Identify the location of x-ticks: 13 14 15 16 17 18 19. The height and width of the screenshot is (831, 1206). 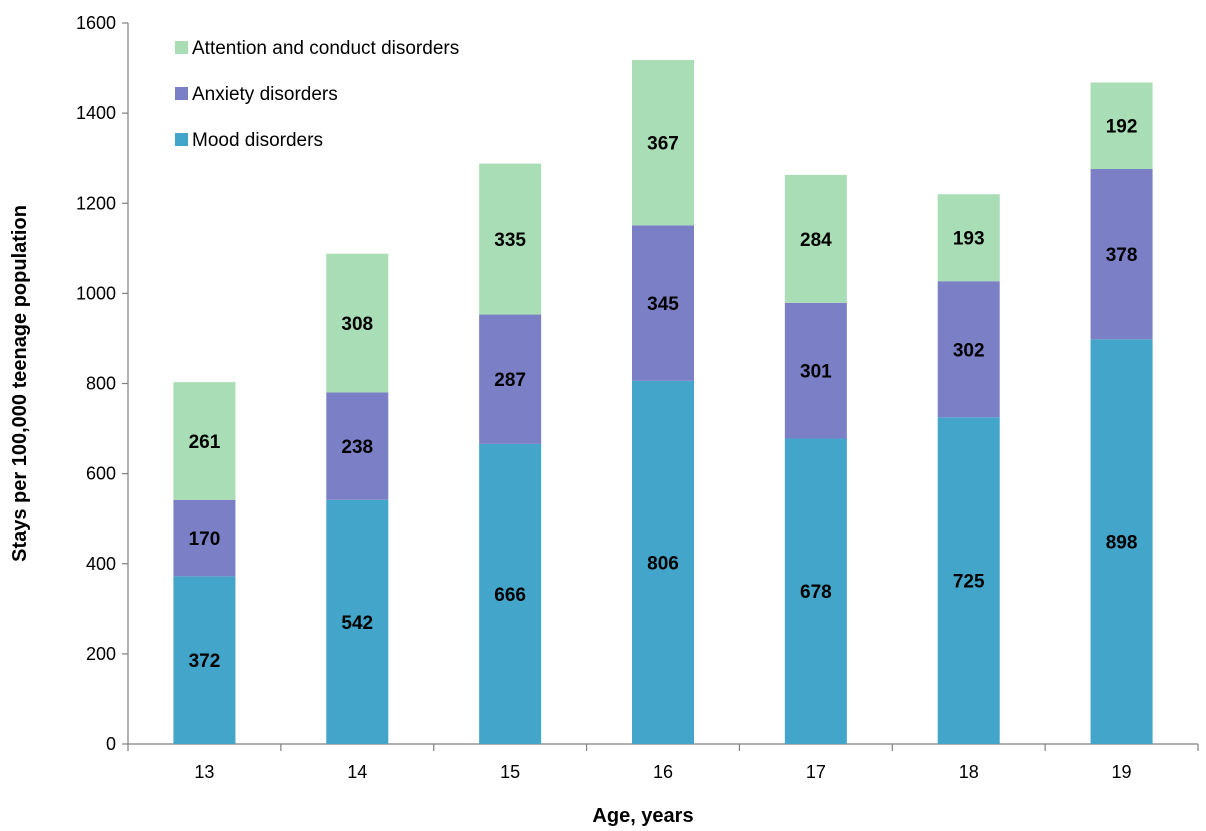
(663, 763).